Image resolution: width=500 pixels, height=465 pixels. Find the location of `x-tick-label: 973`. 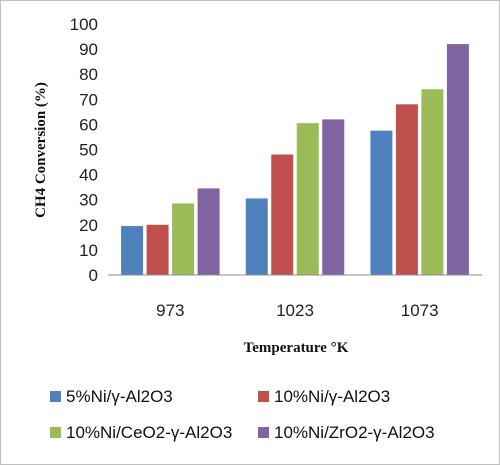

x-tick-label: 973 is located at coordinates (170, 310).